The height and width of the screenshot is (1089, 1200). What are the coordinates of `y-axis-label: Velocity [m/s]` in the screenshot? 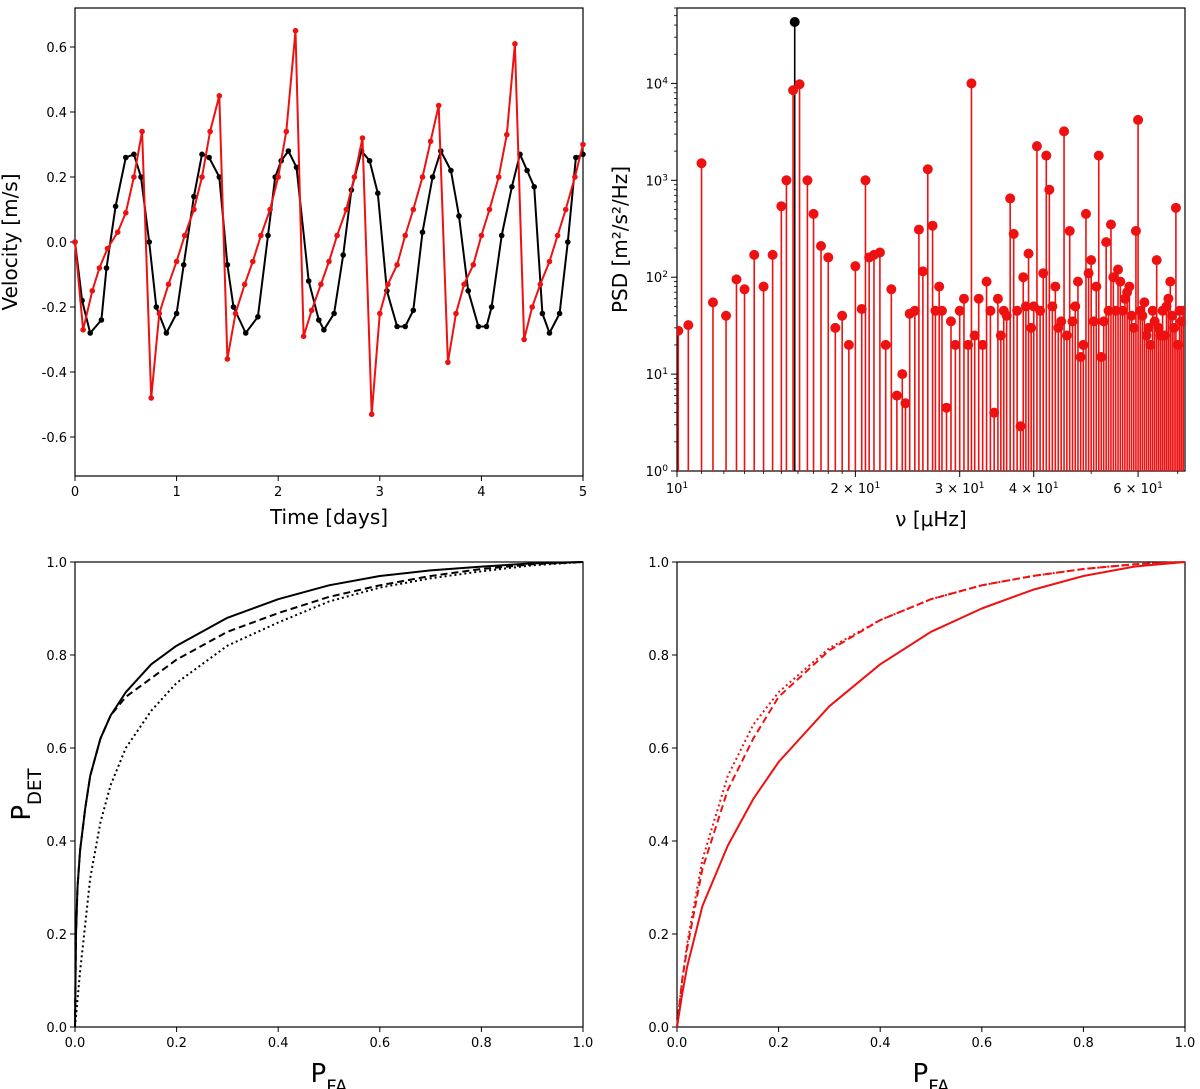 It's located at (11, 241).